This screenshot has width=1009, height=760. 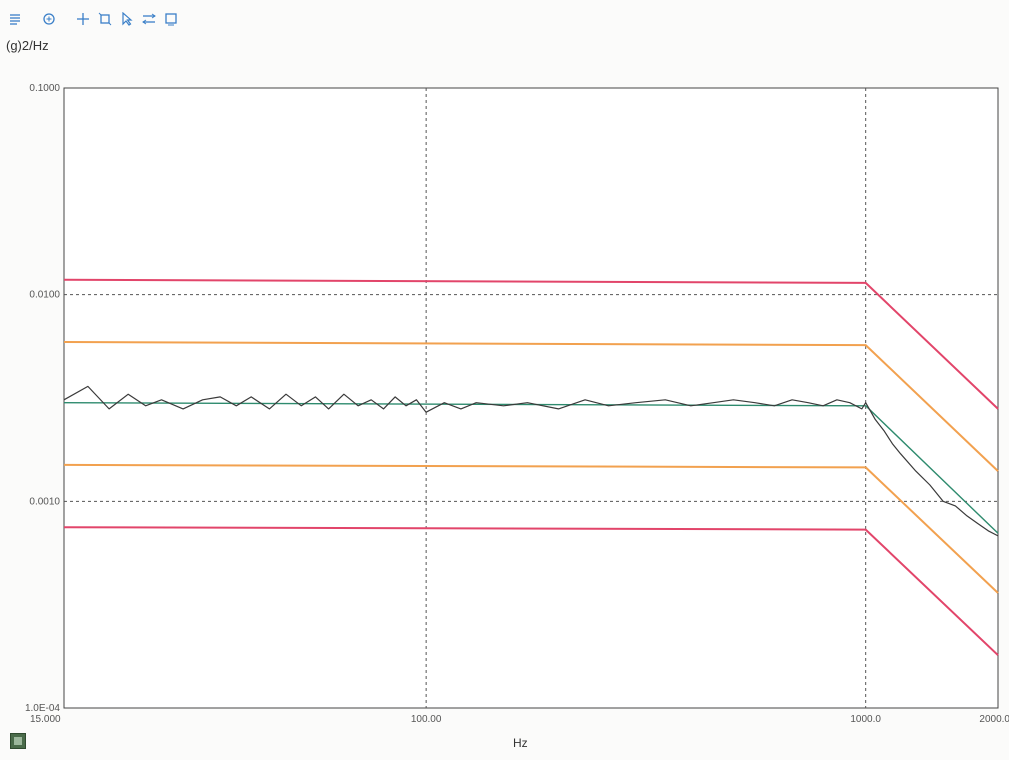 I want to click on fit-icon, so click(x=105, y=19).